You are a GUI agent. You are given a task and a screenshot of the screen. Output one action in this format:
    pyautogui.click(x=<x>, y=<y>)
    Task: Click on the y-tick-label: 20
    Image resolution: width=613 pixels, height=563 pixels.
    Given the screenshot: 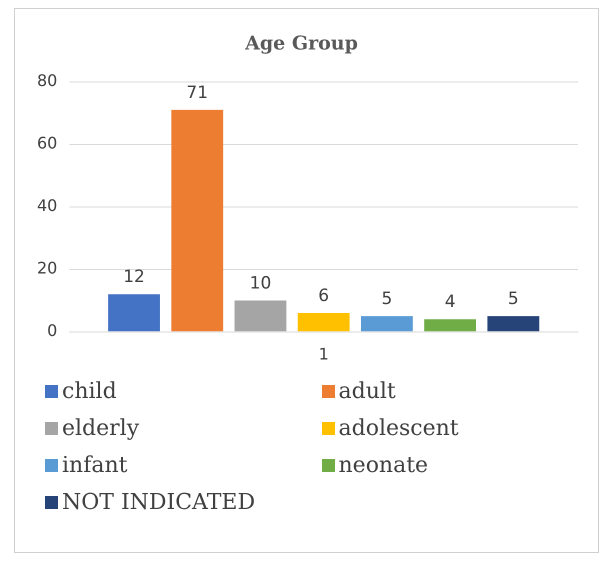 What is the action you would take?
    pyautogui.click(x=47, y=268)
    